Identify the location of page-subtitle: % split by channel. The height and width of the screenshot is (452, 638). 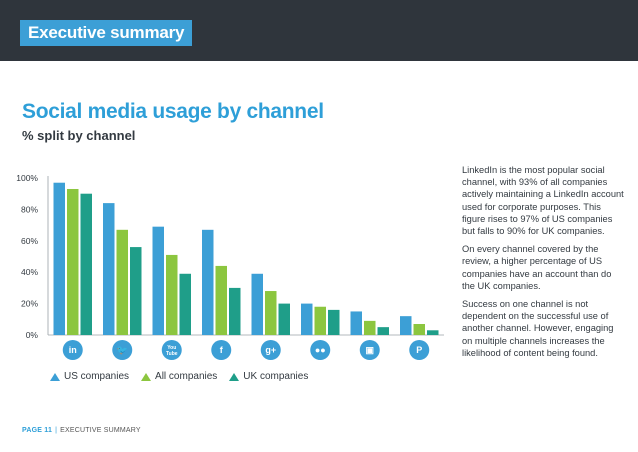
(79, 135).